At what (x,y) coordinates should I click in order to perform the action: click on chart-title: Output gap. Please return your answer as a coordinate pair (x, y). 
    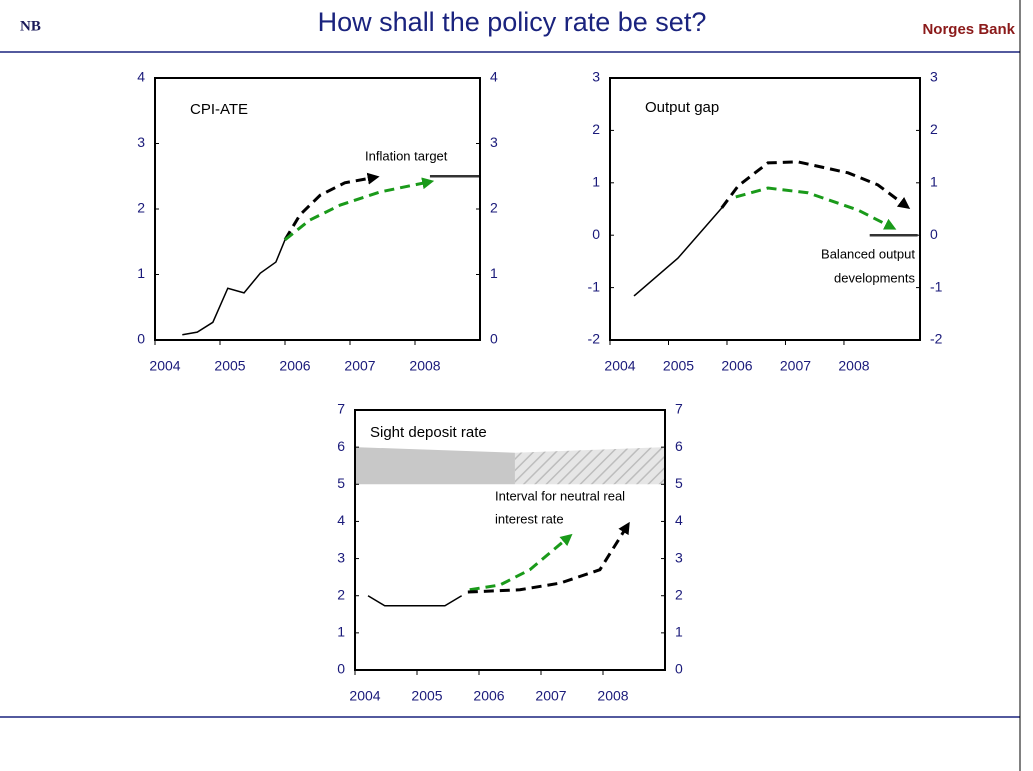
    Looking at the image, I should click on (682, 107).